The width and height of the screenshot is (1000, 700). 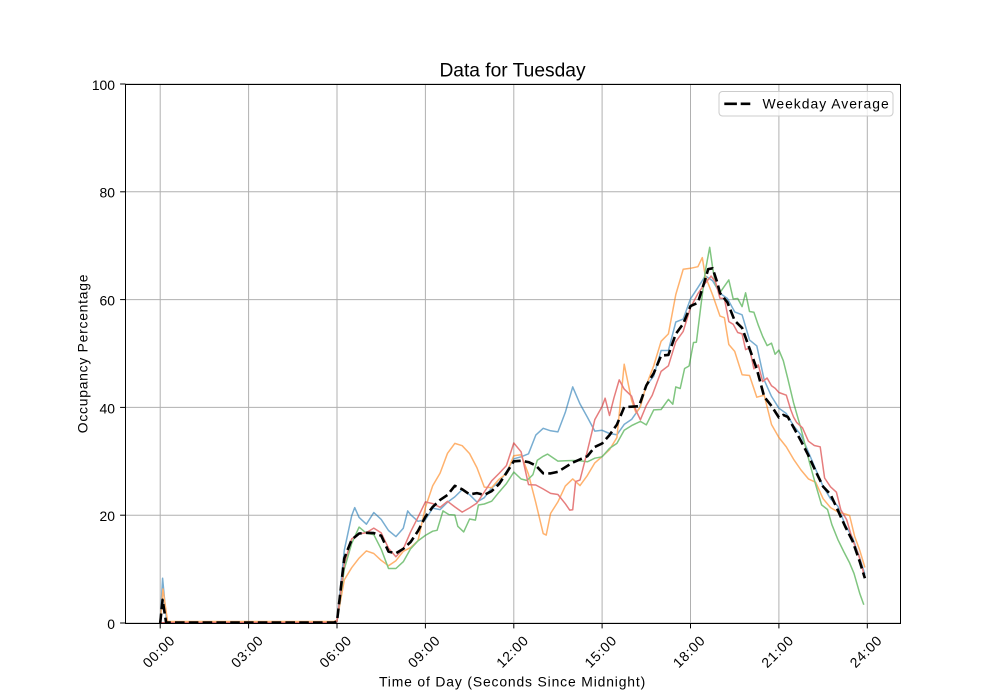 What do you see at coordinates (512, 70) in the screenshot?
I see `svg-text: Data for Tuesday` at bounding box center [512, 70].